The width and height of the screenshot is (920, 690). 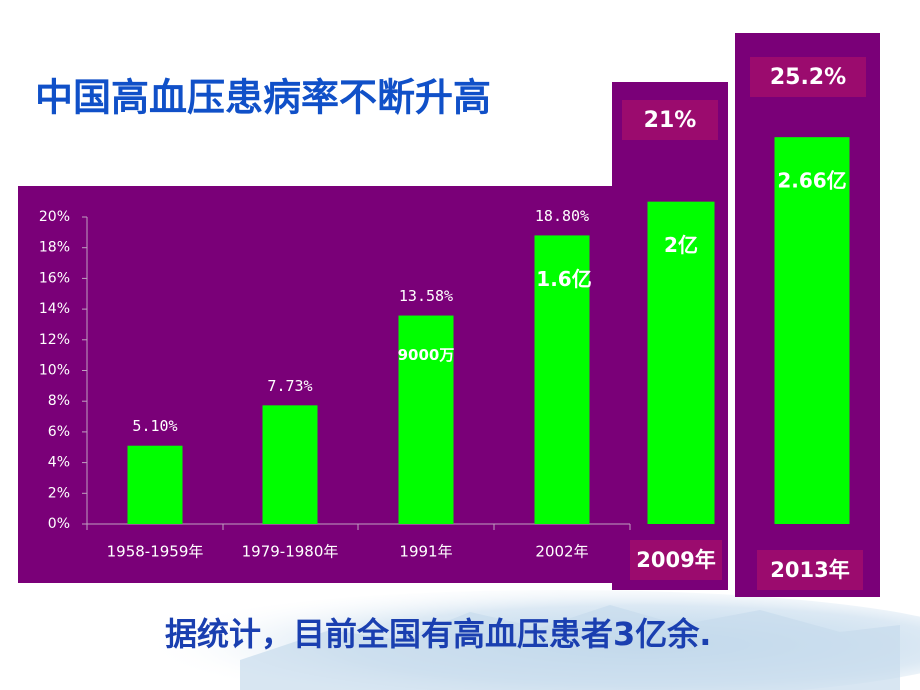 I want to click on x-tick-label: 1991年, so click(x=425, y=552).